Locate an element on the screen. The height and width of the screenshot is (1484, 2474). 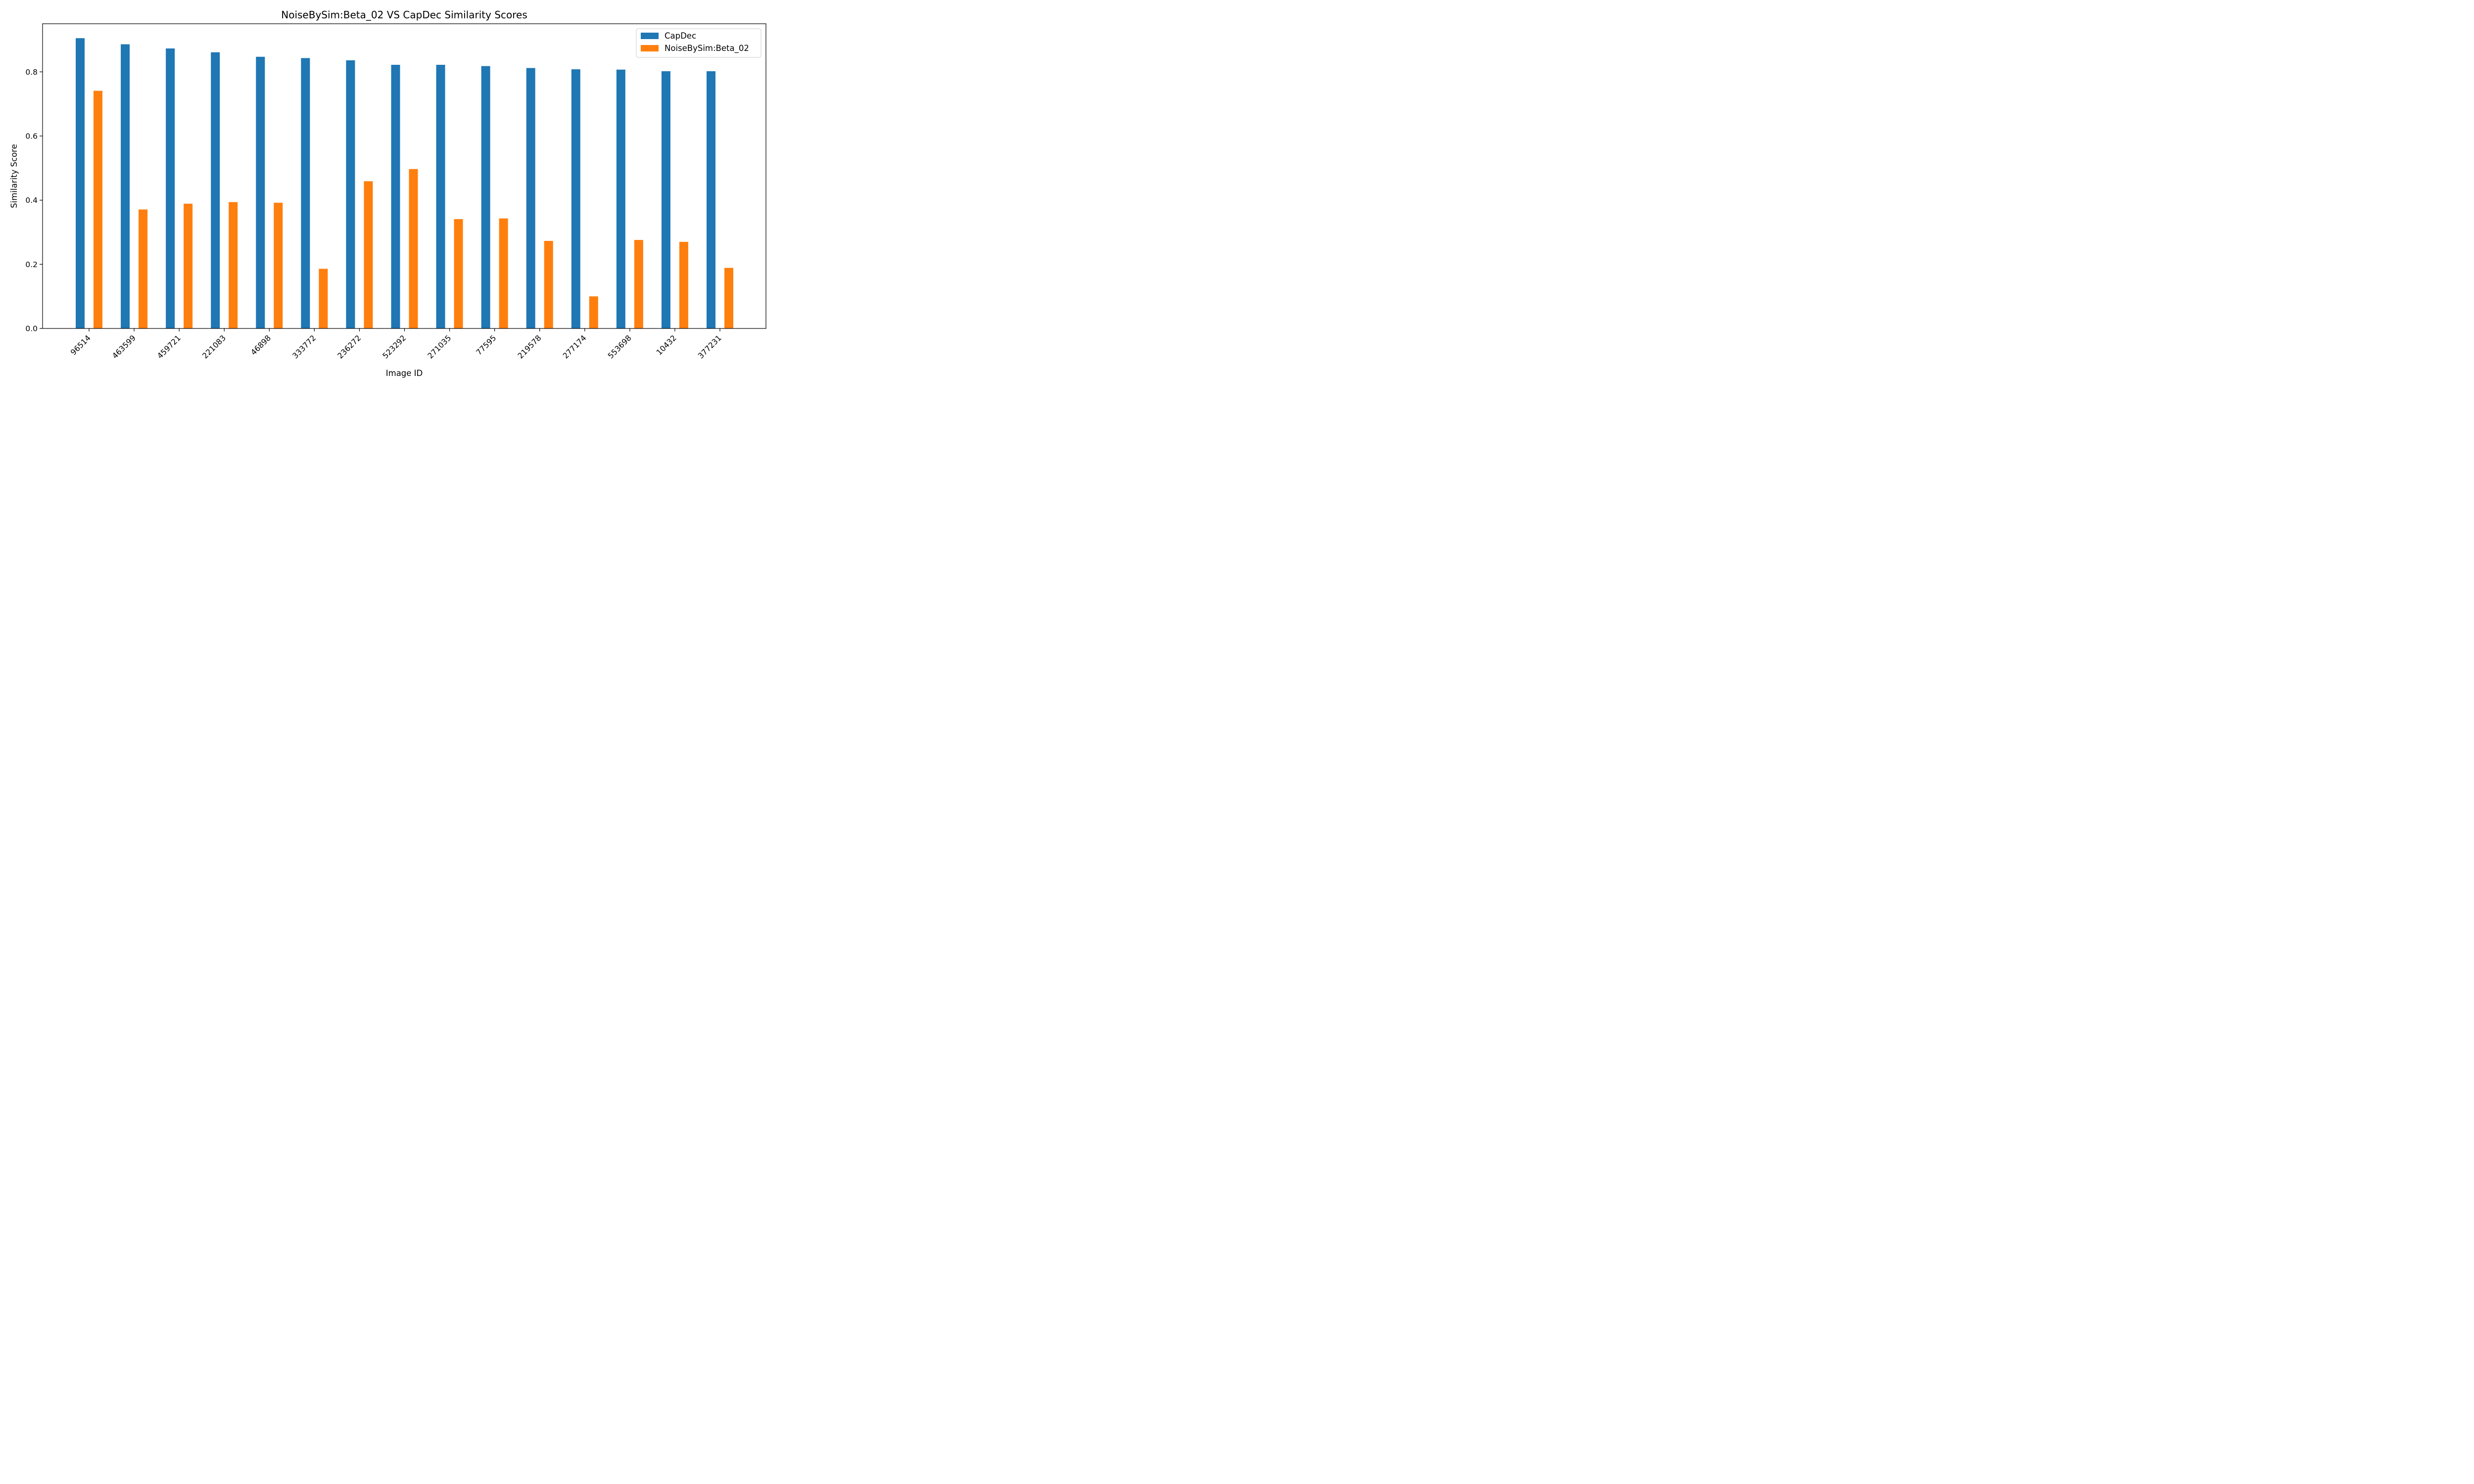
x-tick-label: 277174 is located at coordinates (575, 347).